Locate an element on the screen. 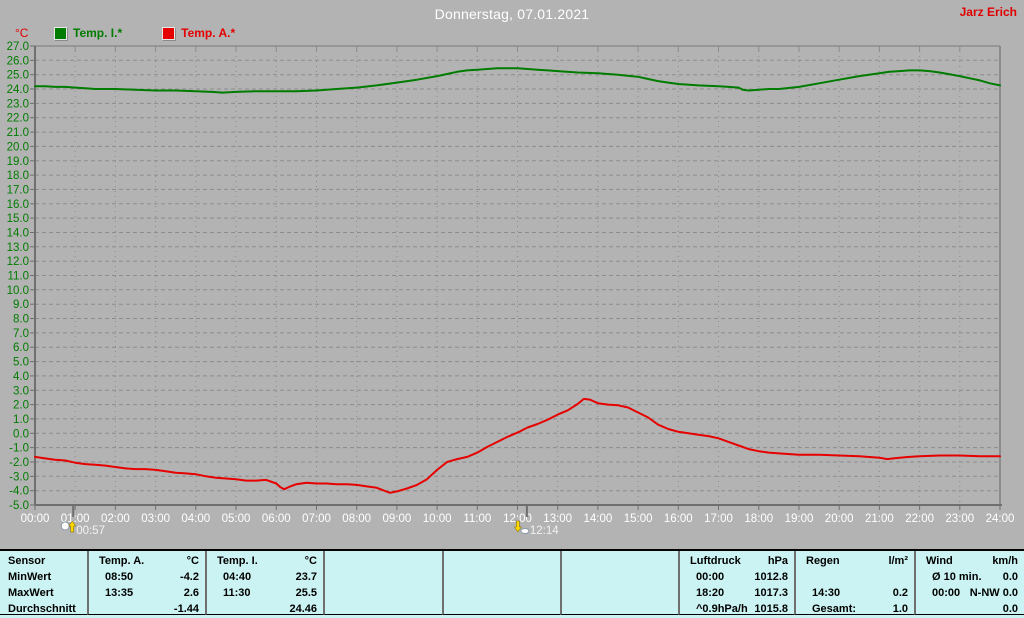 This screenshot has height=618, width=1024. column-header: Temp. A. °C is located at coordinates (147, 561).